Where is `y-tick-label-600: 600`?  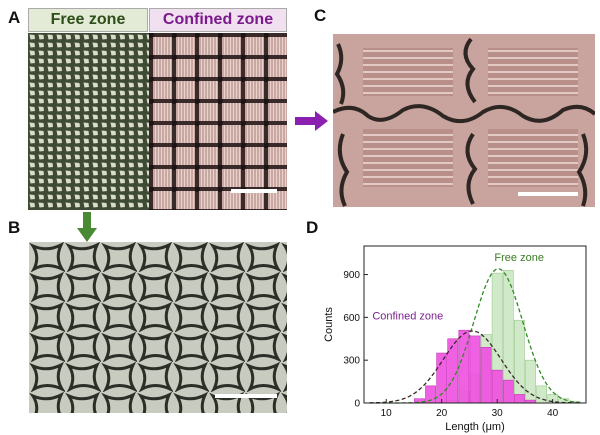
y-tick-label-600: 600 is located at coordinates (351, 318).